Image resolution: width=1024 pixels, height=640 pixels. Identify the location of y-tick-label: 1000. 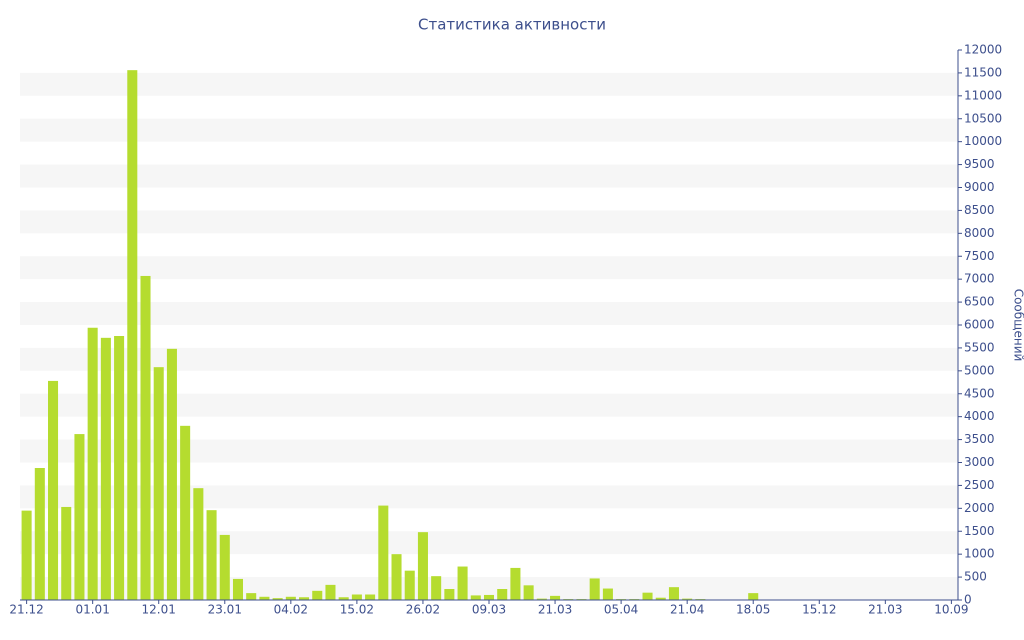
(979, 554).